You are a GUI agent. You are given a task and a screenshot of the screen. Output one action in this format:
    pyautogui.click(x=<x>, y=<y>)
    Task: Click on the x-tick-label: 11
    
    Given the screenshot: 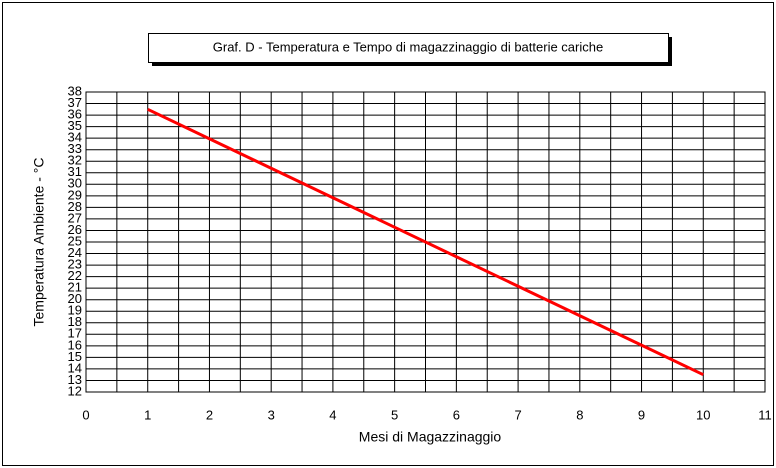 What is the action you would take?
    pyautogui.click(x=765, y=414)
    